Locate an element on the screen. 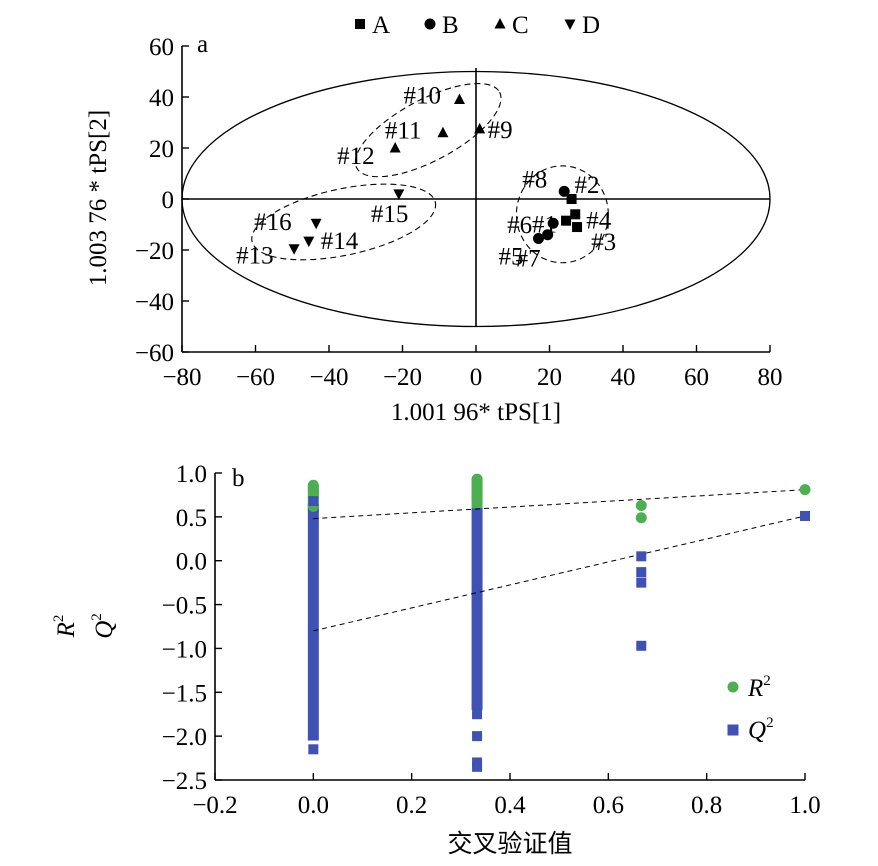 This screenshot has width=878, height=866. a-x-tick-label: −80 is located at coordinates (181, 377).